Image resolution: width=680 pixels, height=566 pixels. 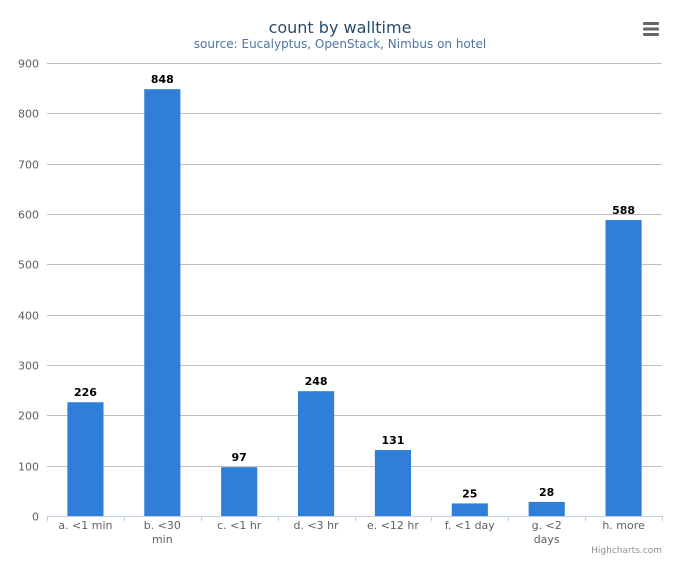 I want to click on x-tick-label: a. <1 min, so click(x=85, y=525).